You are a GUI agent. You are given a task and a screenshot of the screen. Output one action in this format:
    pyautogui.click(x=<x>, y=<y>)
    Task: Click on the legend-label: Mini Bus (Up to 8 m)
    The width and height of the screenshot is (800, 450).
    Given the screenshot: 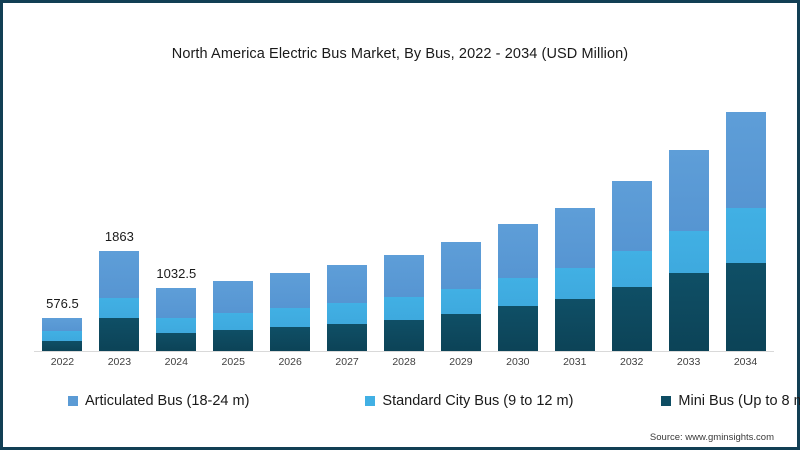 What is the action you would take?
    pyautogui.click(x=739, y=401)
    